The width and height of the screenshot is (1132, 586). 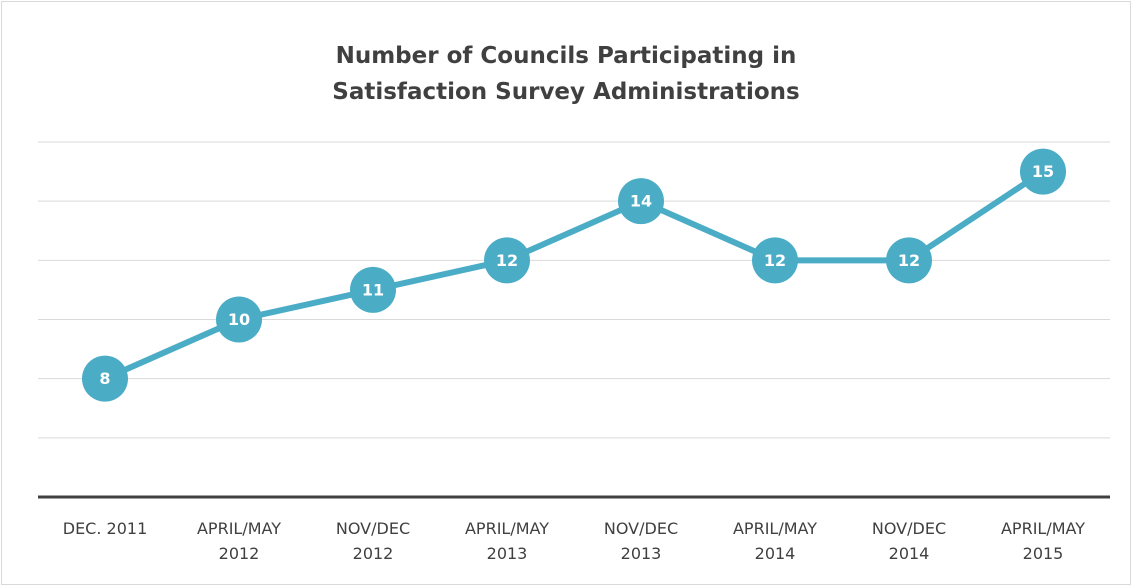 What do you see at coordinates (1042, 541) in the screenshot?
I see `x-tick-label: APRIL/MAY 2015` at bounding box center [1042, 541].